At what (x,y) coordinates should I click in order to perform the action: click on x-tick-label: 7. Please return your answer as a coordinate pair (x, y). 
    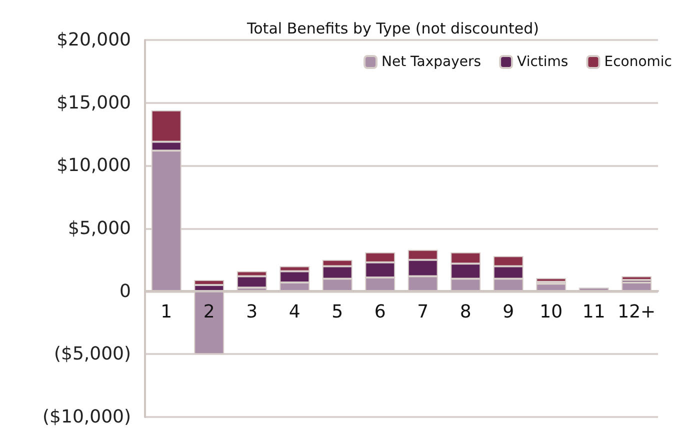
    Looking at the image, I should click on (423, 312).